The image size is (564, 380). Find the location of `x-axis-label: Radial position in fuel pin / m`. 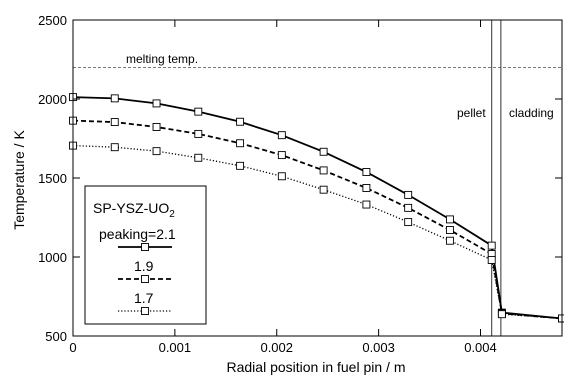

x-axis-label: Radial position in fuel pin / m is located at coordinates (316, 367).